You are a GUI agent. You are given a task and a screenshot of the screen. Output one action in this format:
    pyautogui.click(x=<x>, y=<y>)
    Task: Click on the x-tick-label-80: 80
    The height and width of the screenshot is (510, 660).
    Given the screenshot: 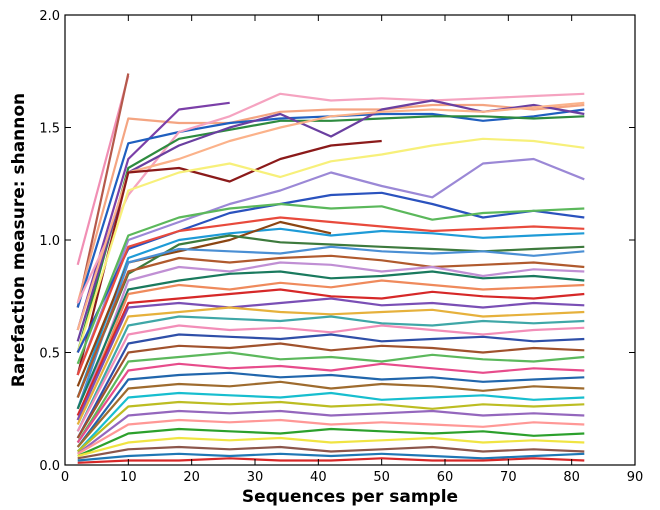 What is the action you would take?
    pyautogui.click(x=571, y=477)
    